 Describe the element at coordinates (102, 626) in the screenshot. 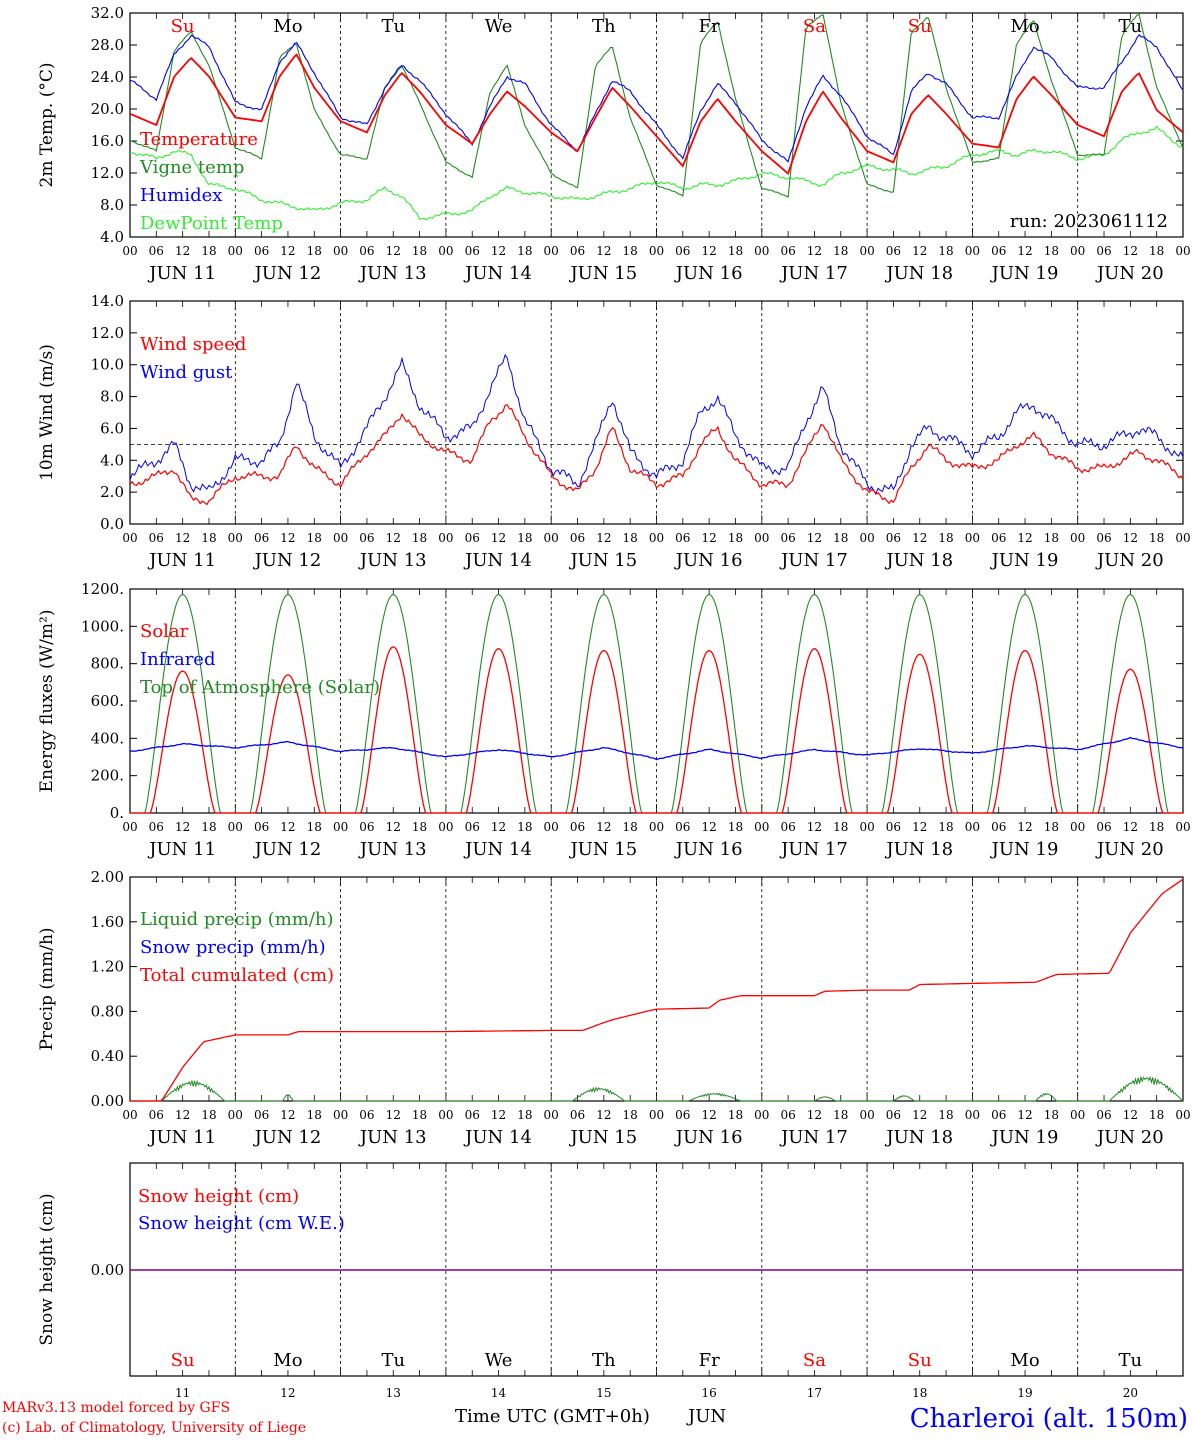

I see `y-tick-label: 1000.` at that location.